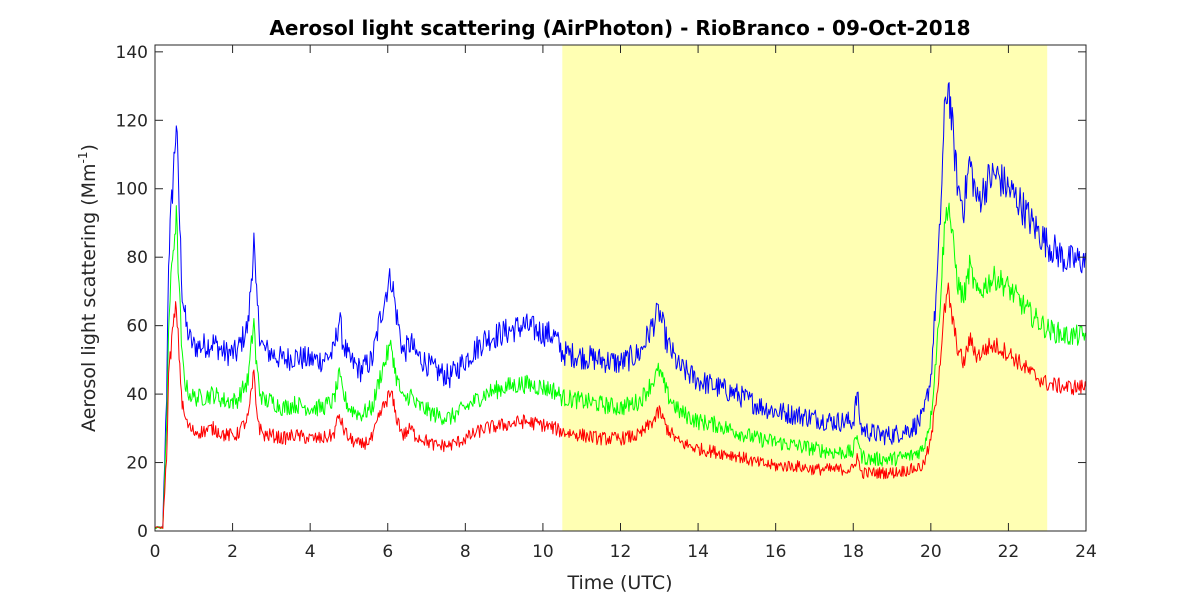 Image resolution: width=1200 pixels, height=600 pixels. I want to click on y-tick-label: 120, so click(132, 121).